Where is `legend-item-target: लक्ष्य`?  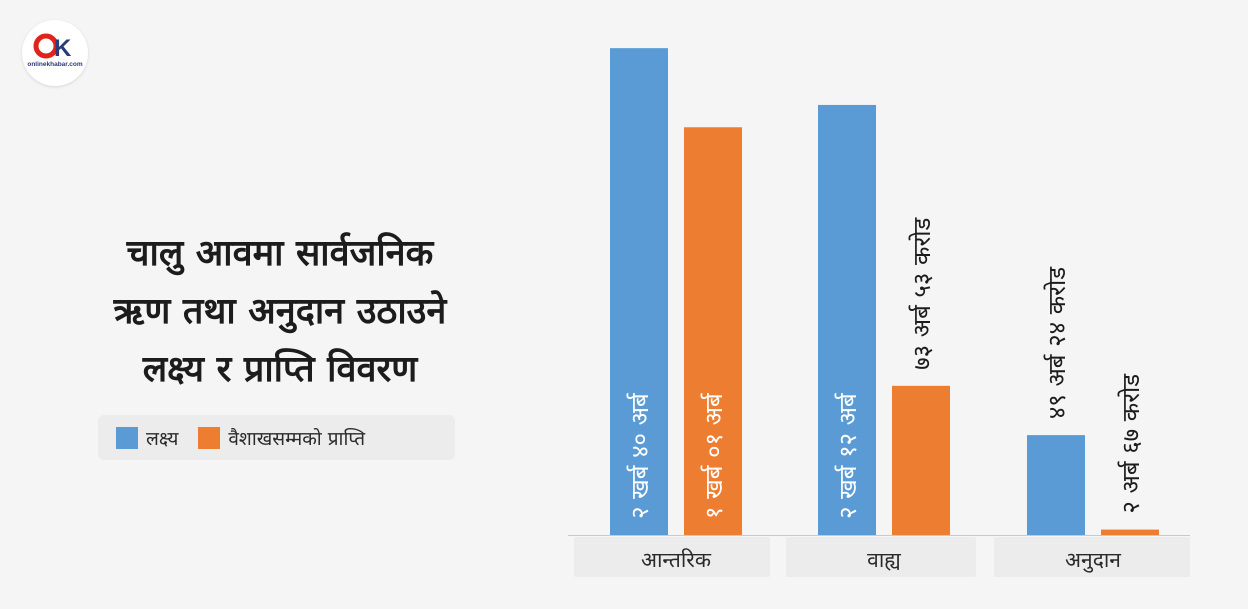 legend-item-target: लक्ष्य is located at coordinates (147, 438).